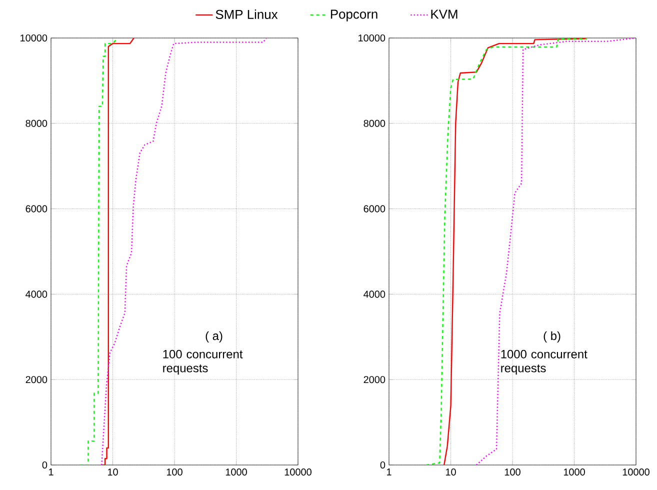 This screenshot has width=657, height=490. I want to click on annotation: ( a), so click(214, 336).